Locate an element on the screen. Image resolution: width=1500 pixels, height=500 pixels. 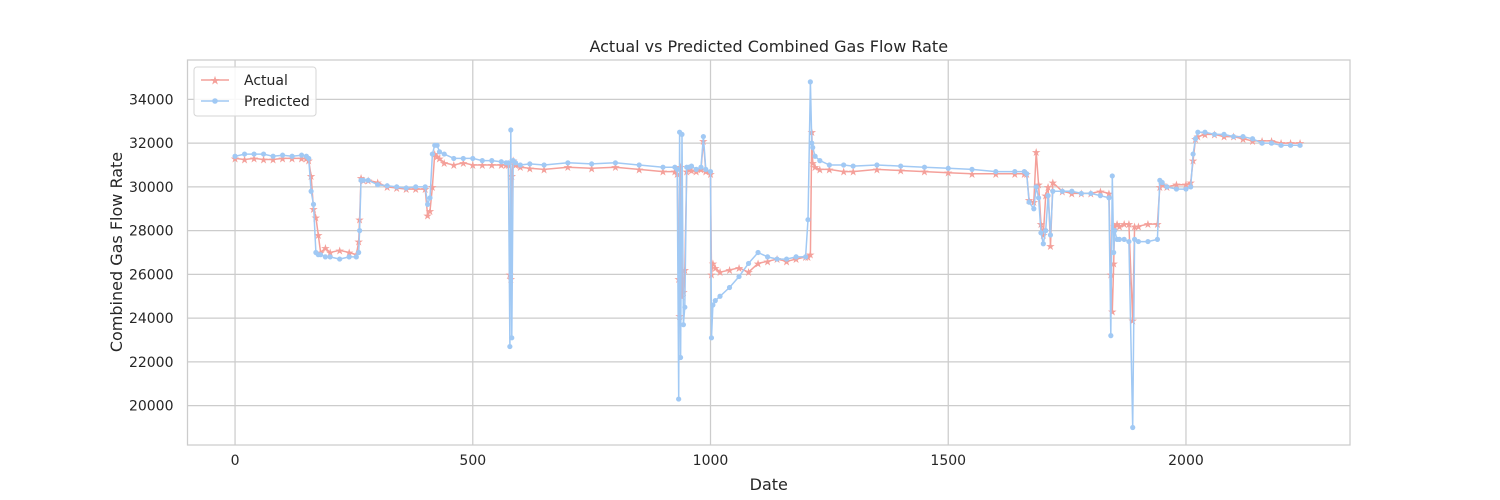
legend-label-predicted: Predicted is located at coordinates (277, 102).